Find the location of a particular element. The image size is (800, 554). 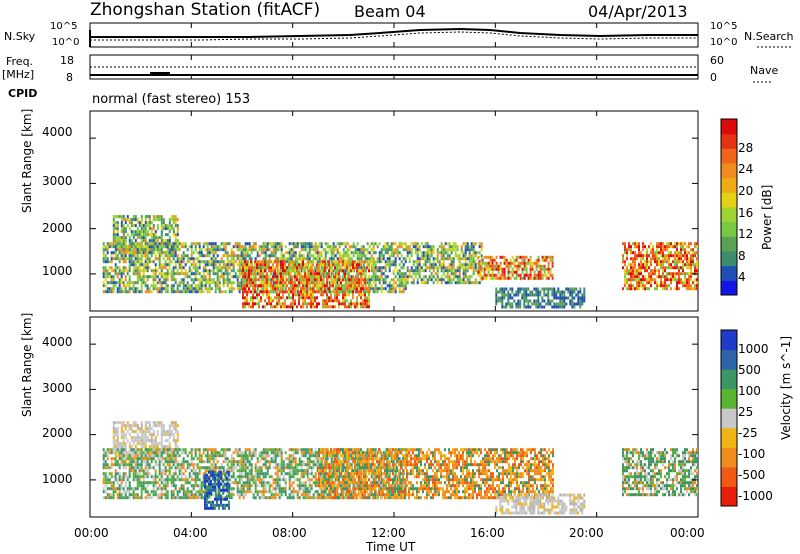

noise-left-tick-top: 10^5 is located at coordinates (64, 26).